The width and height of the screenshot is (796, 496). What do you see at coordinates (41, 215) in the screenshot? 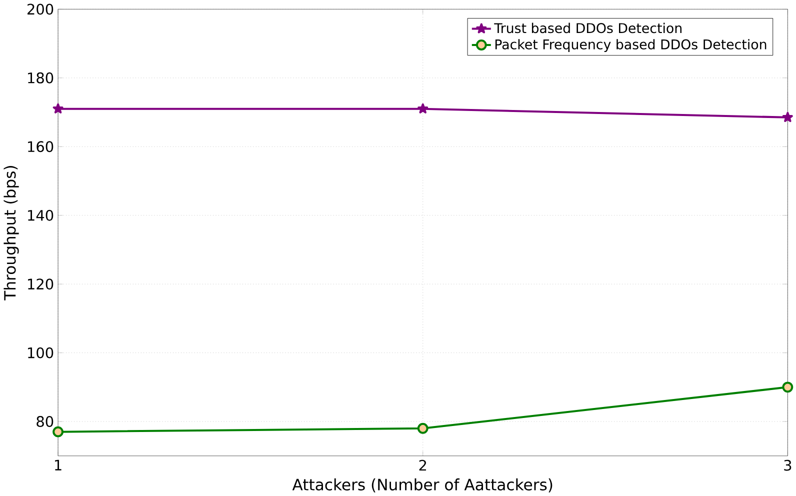
I see `y-tick-label: 140` at bounding box center [41, 215].